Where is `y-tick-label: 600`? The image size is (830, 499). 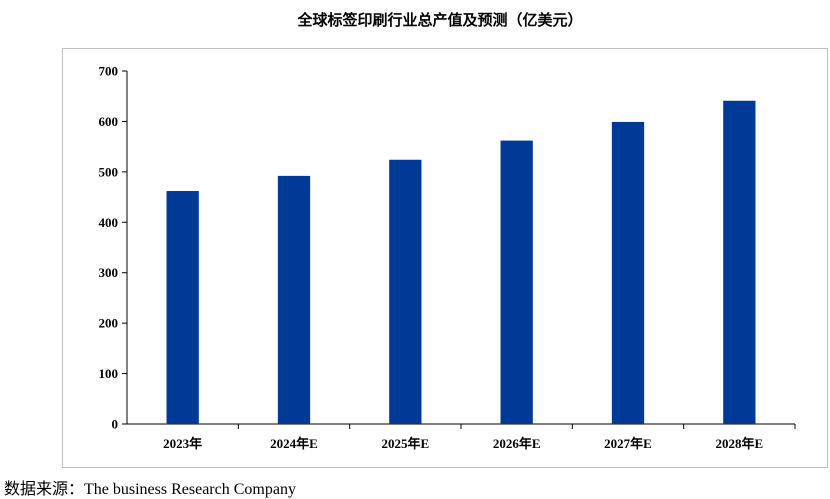
y-tick-label: 600 is located at coordinates (109, 121).